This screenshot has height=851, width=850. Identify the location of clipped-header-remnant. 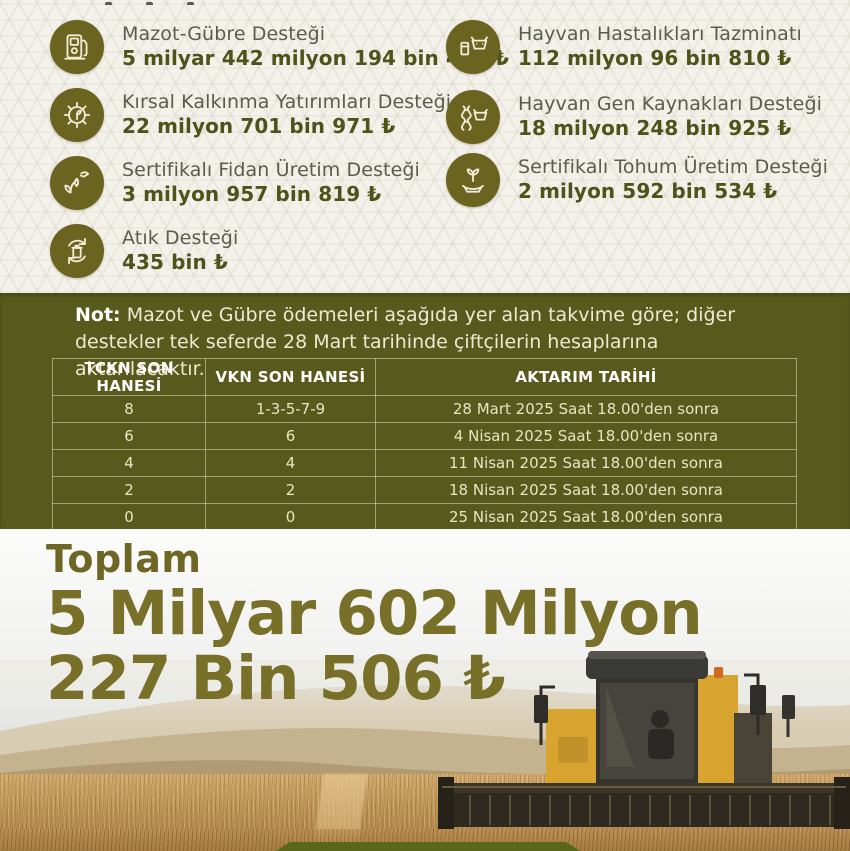
(180, 2).